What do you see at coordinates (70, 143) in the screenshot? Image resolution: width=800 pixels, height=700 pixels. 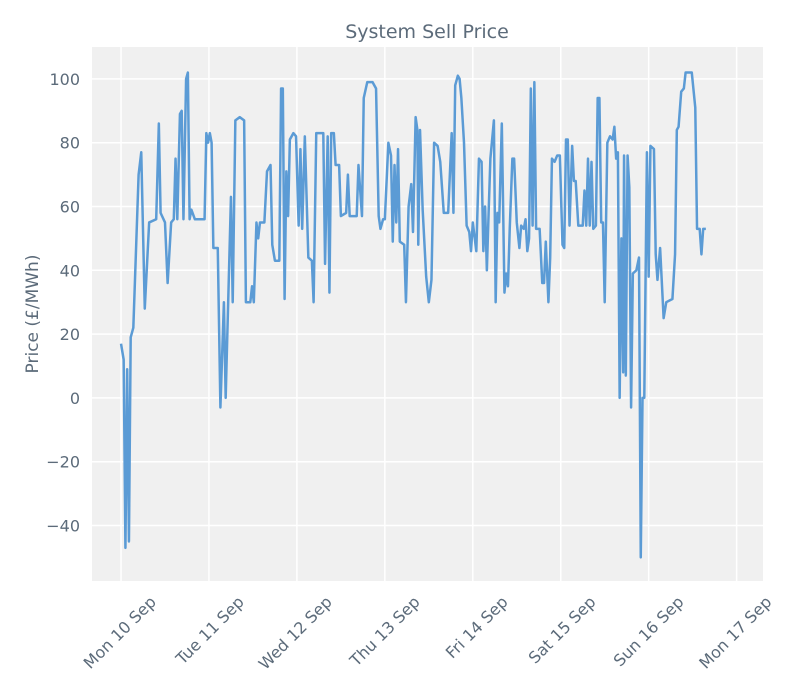 I see `y-tick-label: 80` at bounding box center [70, 143].